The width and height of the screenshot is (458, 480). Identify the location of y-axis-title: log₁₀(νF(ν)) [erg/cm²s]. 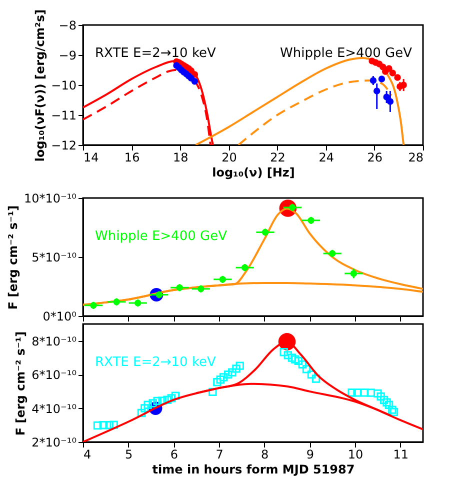
(40, 85).